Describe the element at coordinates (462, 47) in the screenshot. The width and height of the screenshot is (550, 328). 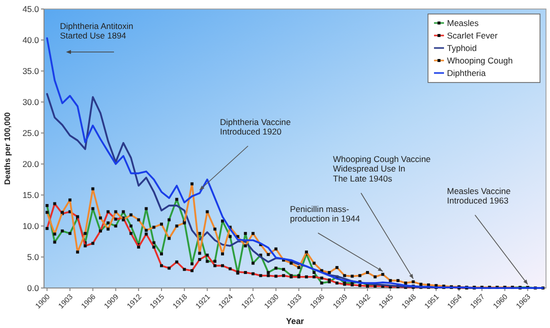
I see `legend-label: Typhoid` at that location.